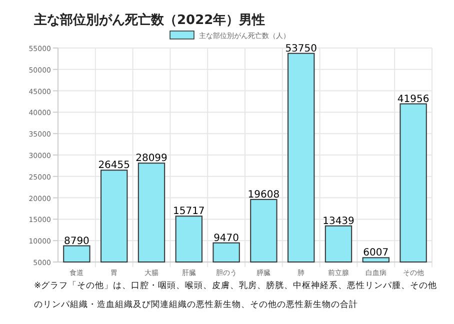 This screenshot has height=324, width=454. I want to click on chart-title: 主な部位別がん死亡数（2022年）男性, so click(149, 20).